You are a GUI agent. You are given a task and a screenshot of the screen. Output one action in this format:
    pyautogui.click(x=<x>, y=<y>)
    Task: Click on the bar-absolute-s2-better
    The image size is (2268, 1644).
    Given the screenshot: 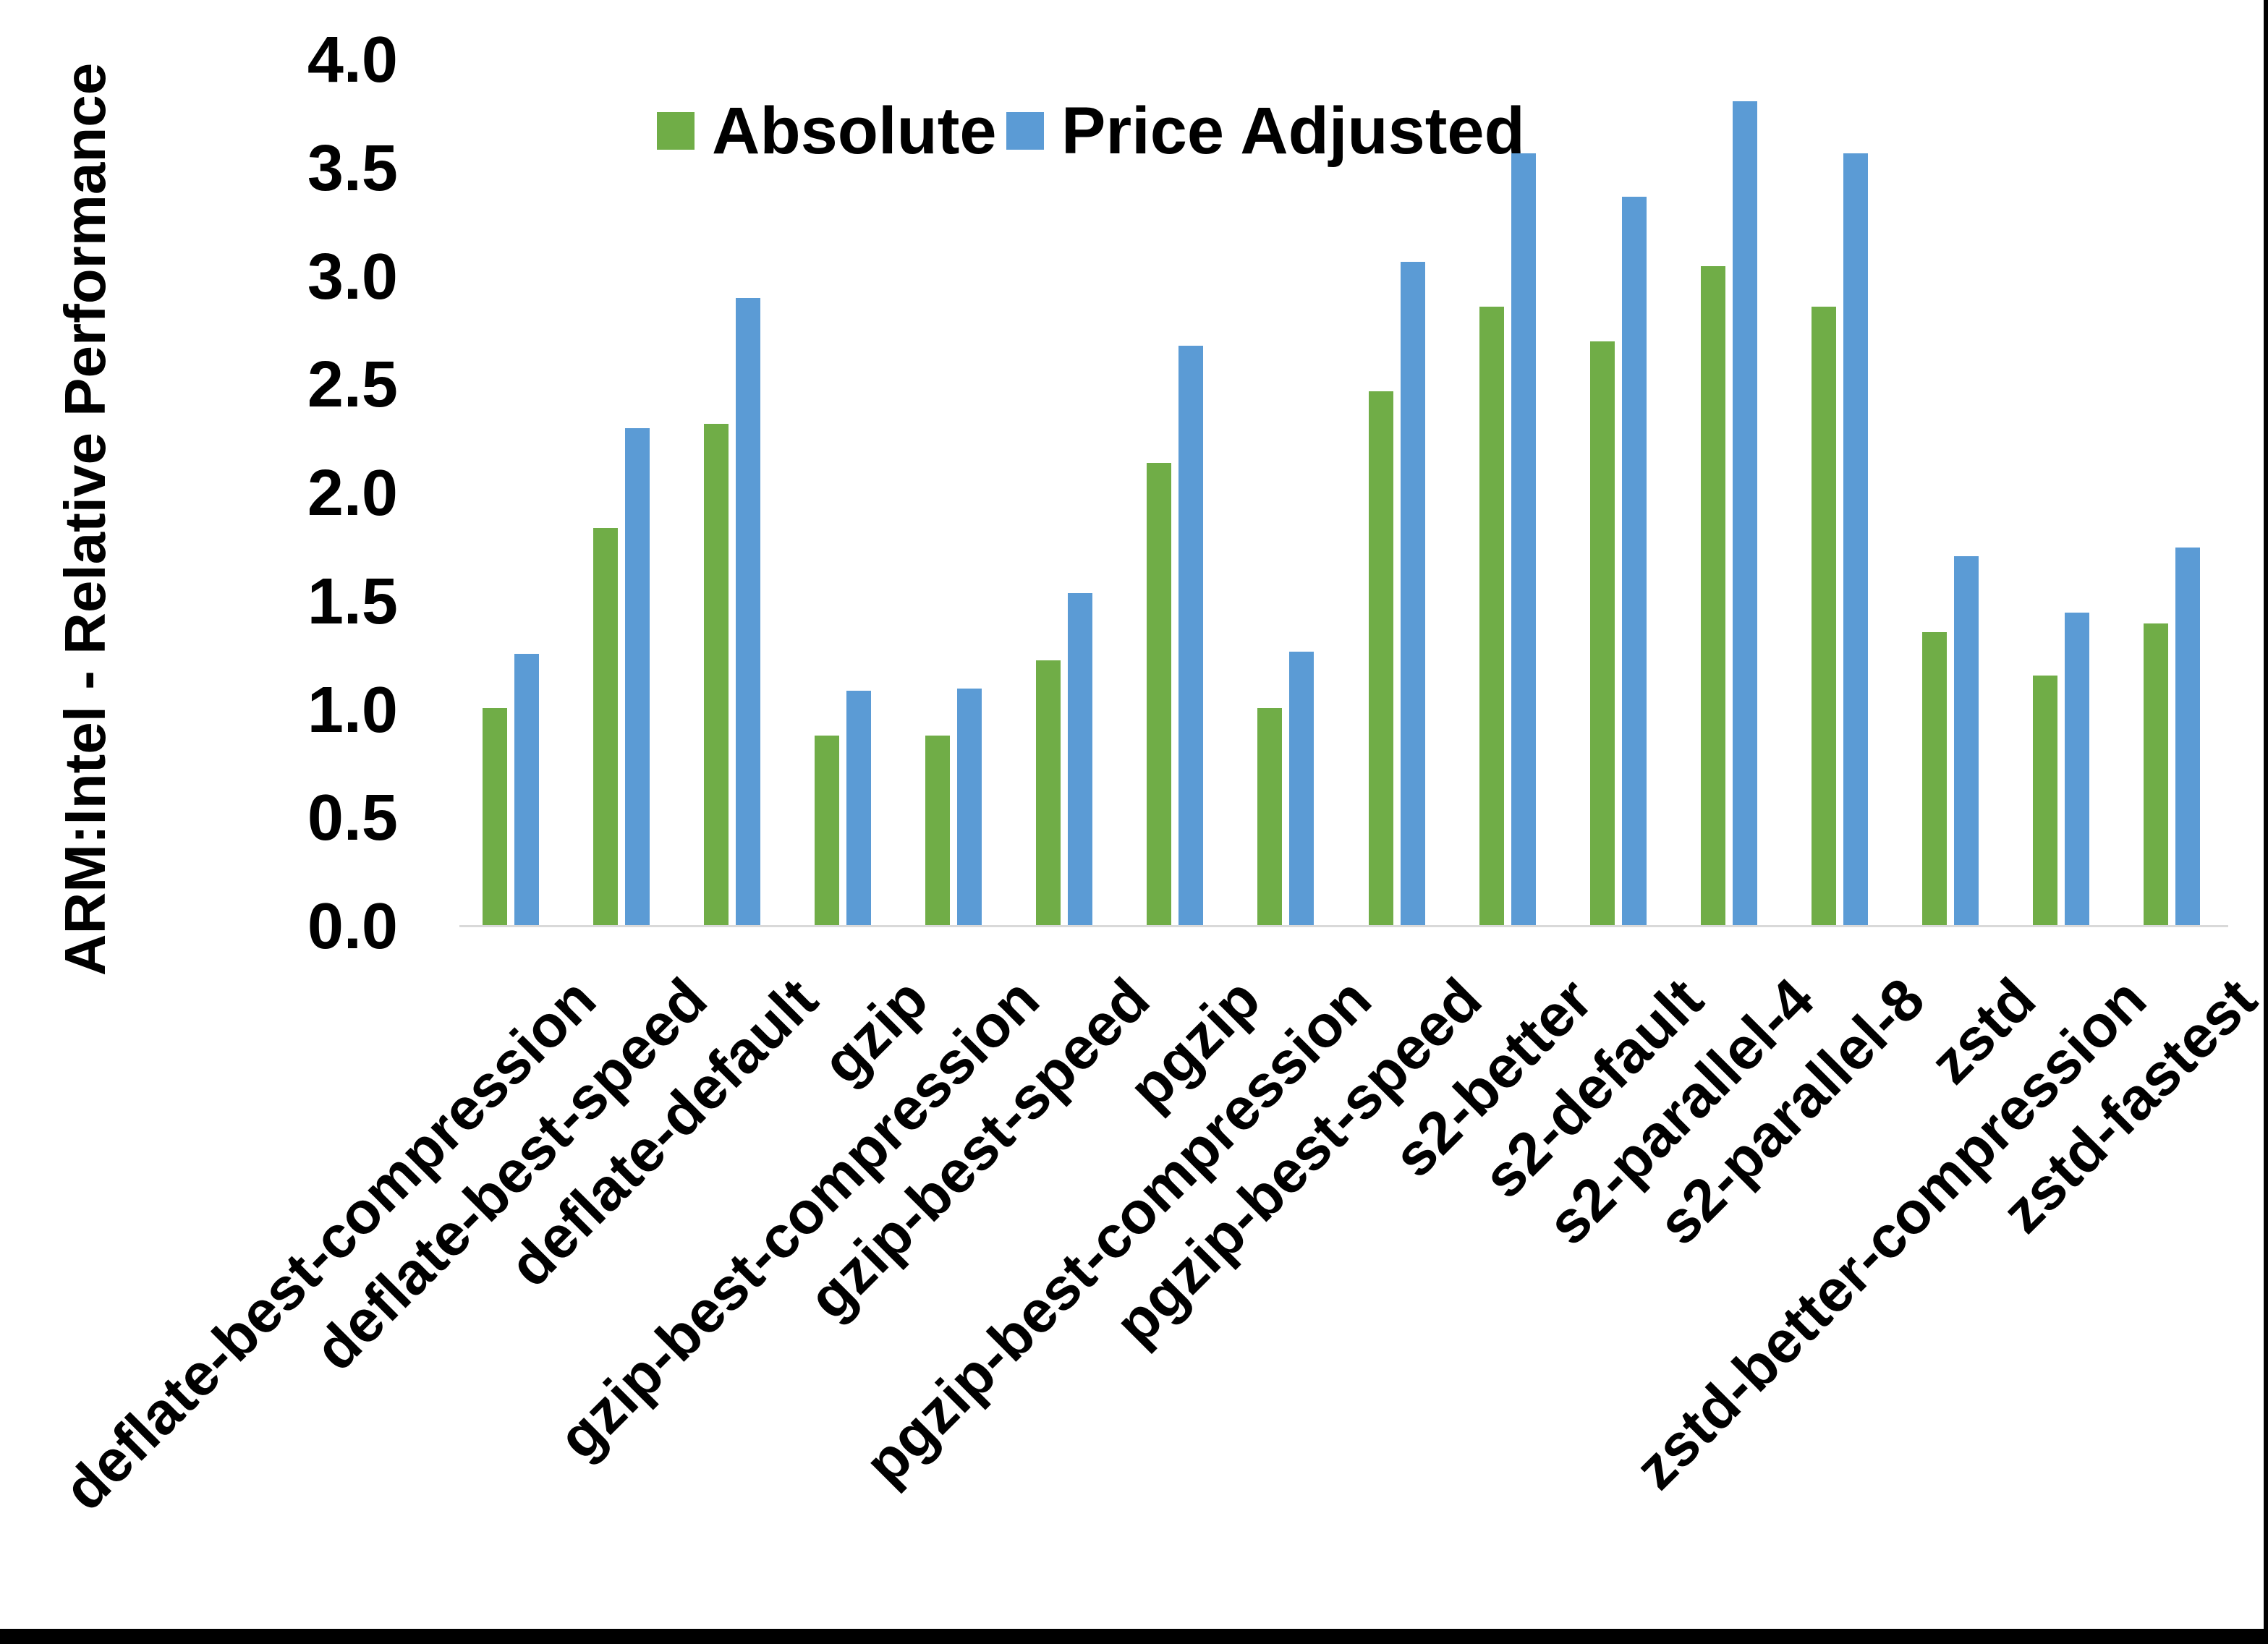 What is the action you would take?
    pyautogui.click(x=1491, y=617)
    